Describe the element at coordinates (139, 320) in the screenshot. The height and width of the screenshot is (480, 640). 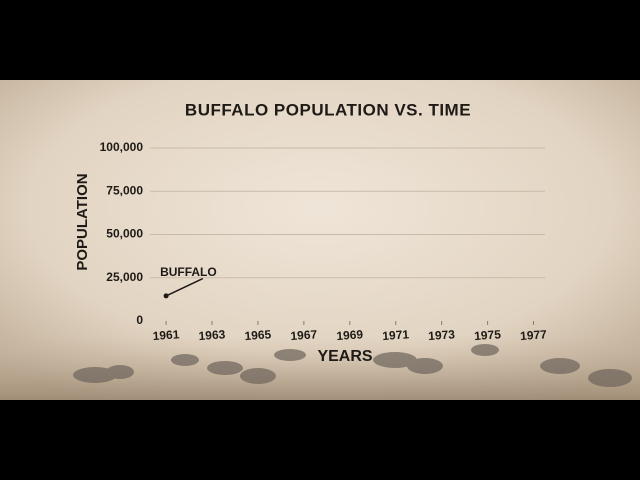
I see `y-tick-label: 0` at that location.